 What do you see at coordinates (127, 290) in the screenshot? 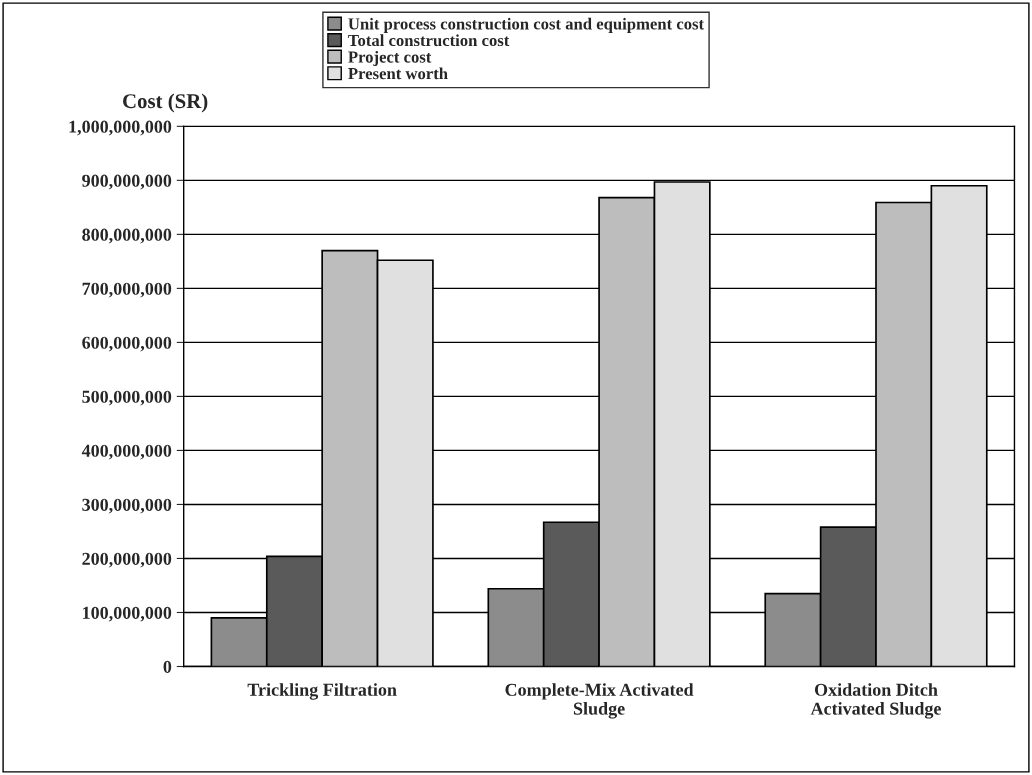
I see `y-tick-label: 700,000,000` at bounding box center [127, 290].